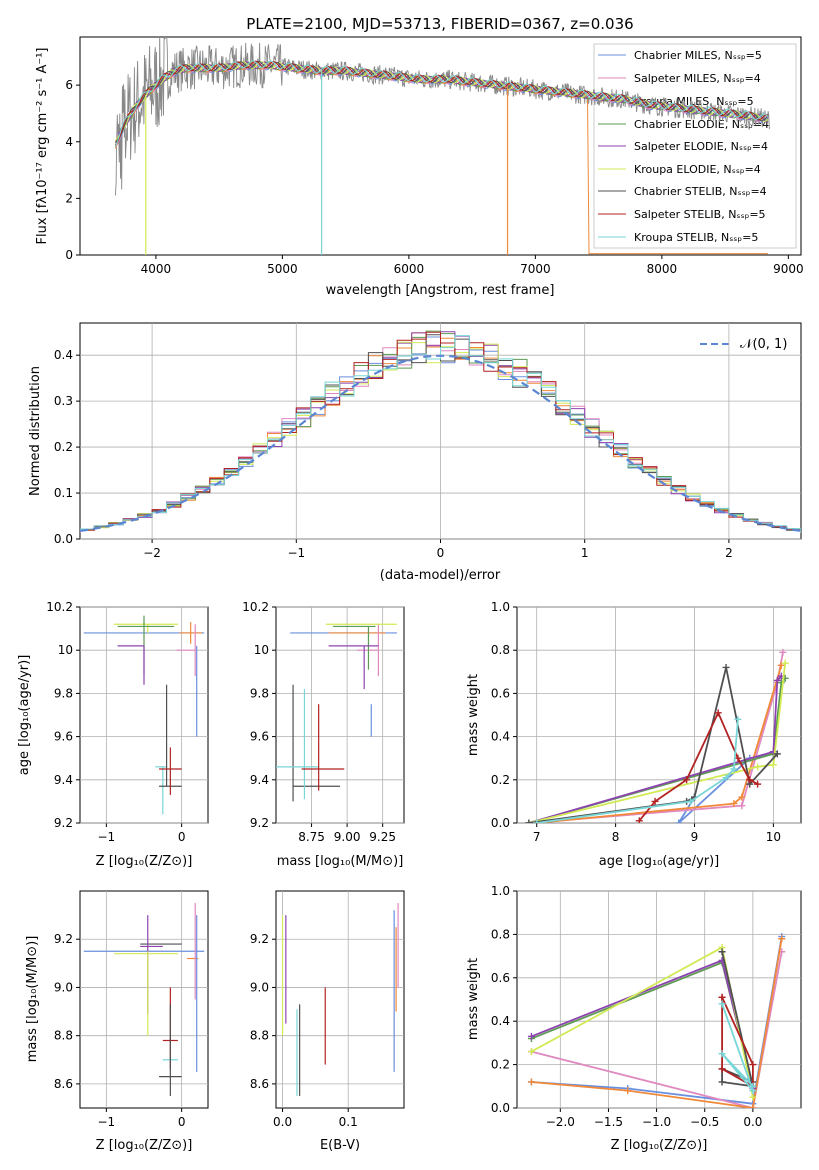 Image resolution: width=819 pixels, height=1170 pixels. Describe the element at coordinates (537, 837) in the screenshot. I see `weight-vs-age-xtick-label: 7` at that location.